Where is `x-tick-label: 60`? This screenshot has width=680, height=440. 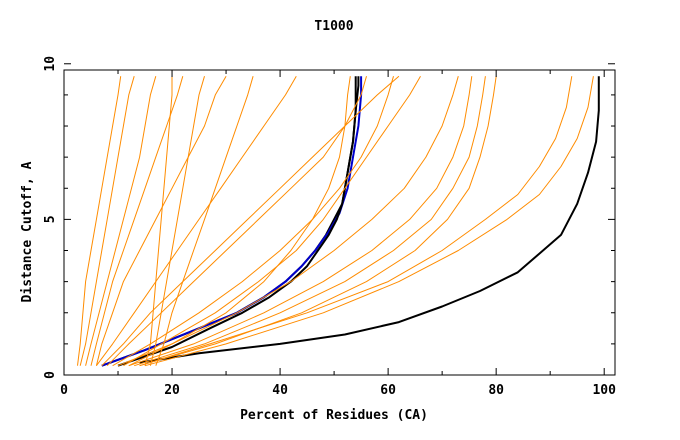
x-tick-label: 60 is located at coordinates (388, 390).